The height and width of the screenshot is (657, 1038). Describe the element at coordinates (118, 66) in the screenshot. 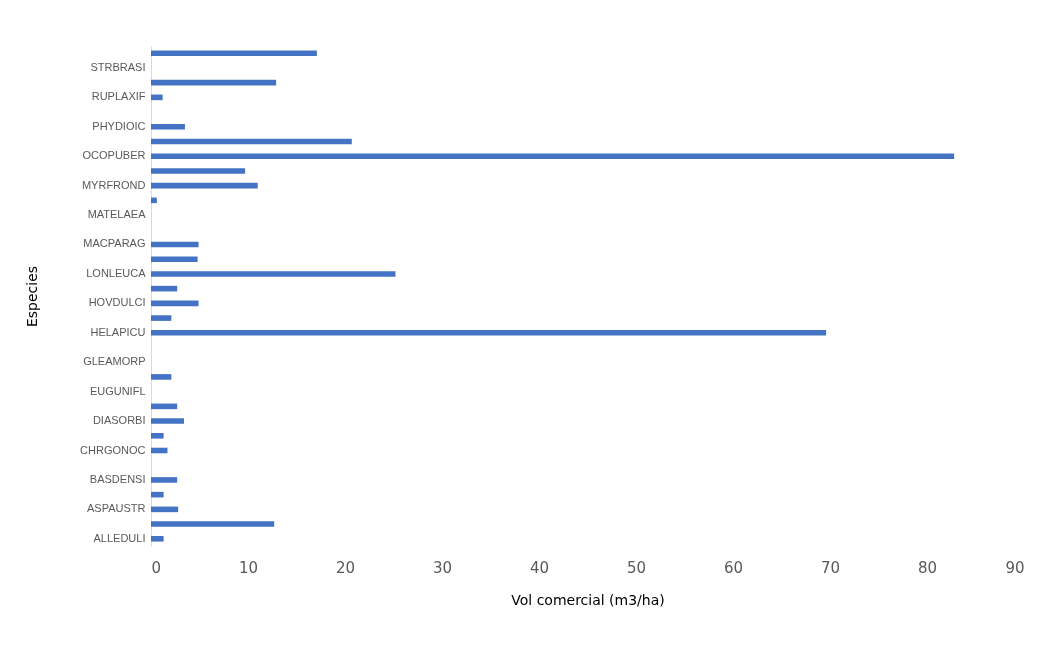

I see `y-tick-label: STRBRASI` at that location.